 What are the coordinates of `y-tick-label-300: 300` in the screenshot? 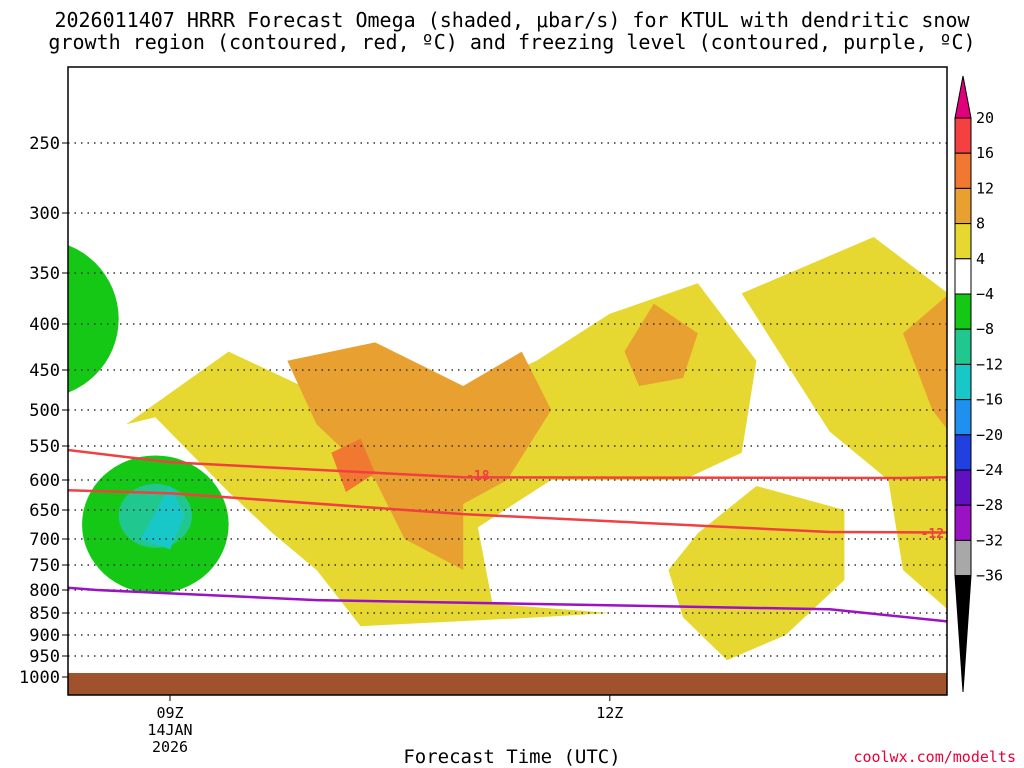 It's located at (44, 214).